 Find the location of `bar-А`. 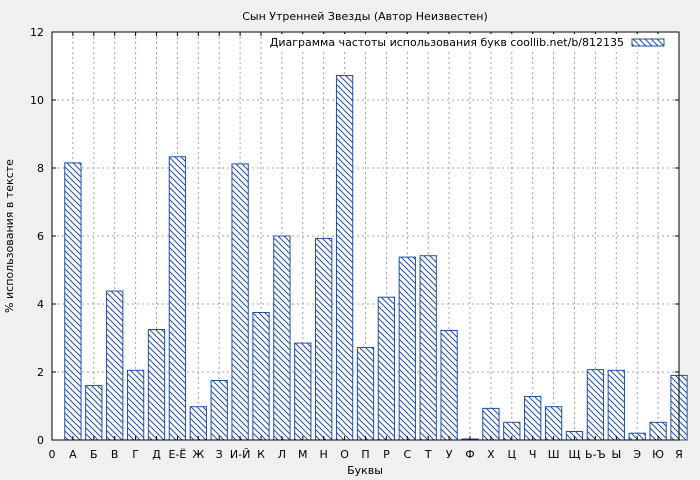

bar-А is located at coordinates (73, 301).